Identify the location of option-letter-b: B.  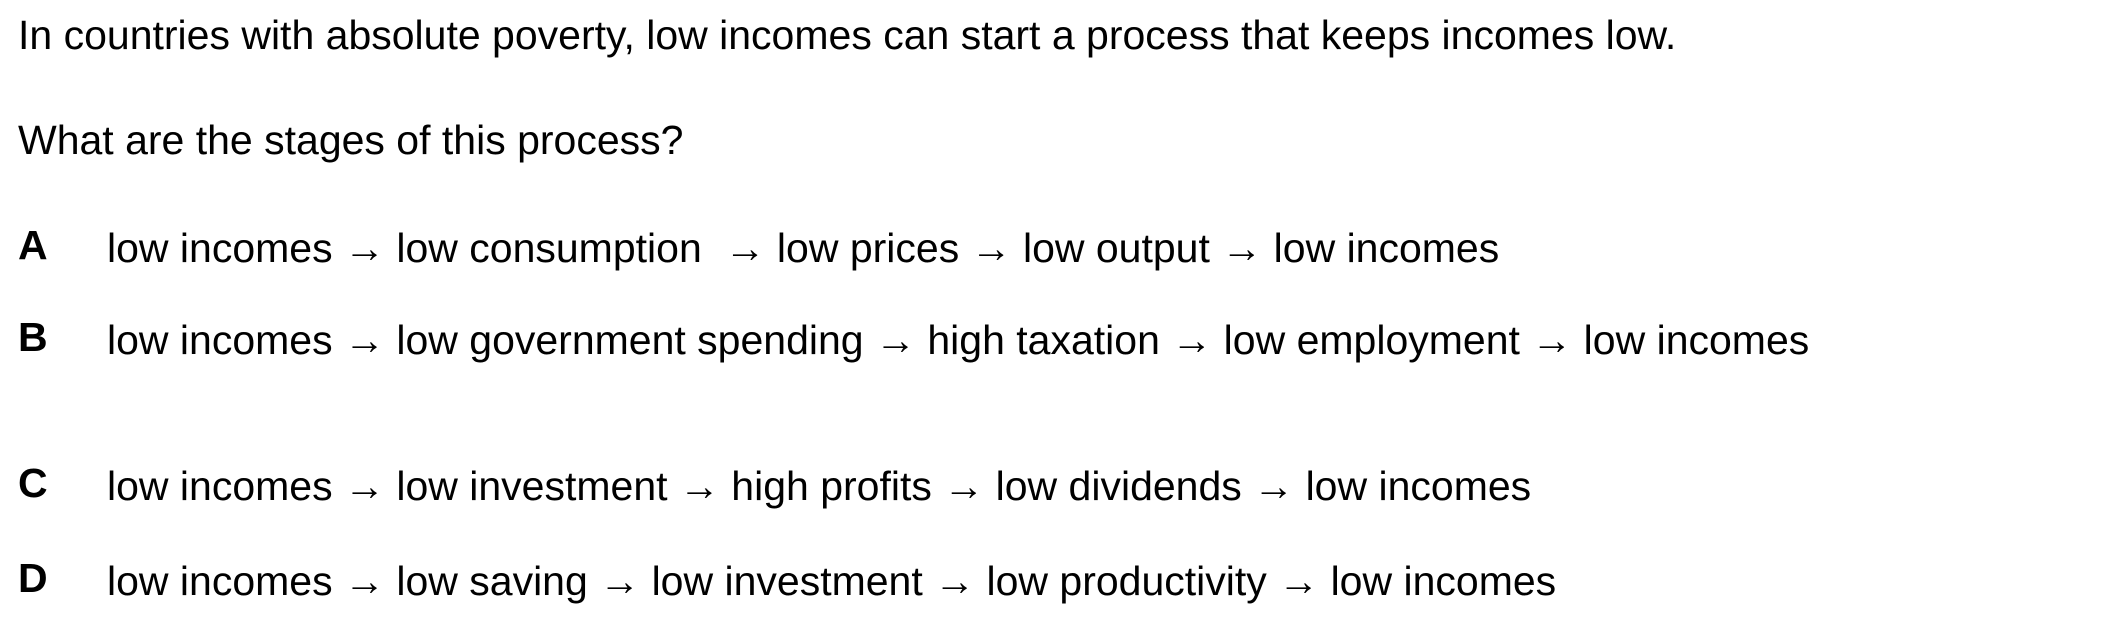
(33, 337).